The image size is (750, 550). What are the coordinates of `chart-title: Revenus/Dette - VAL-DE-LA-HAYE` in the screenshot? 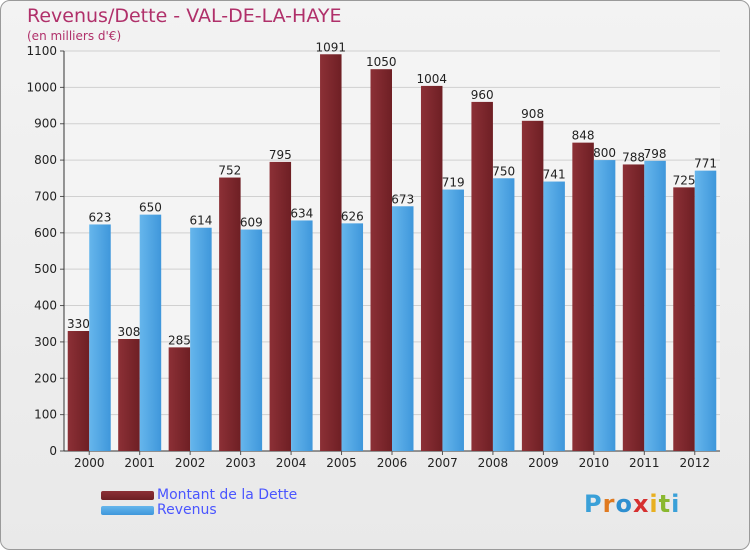 It's located at (184, 16).